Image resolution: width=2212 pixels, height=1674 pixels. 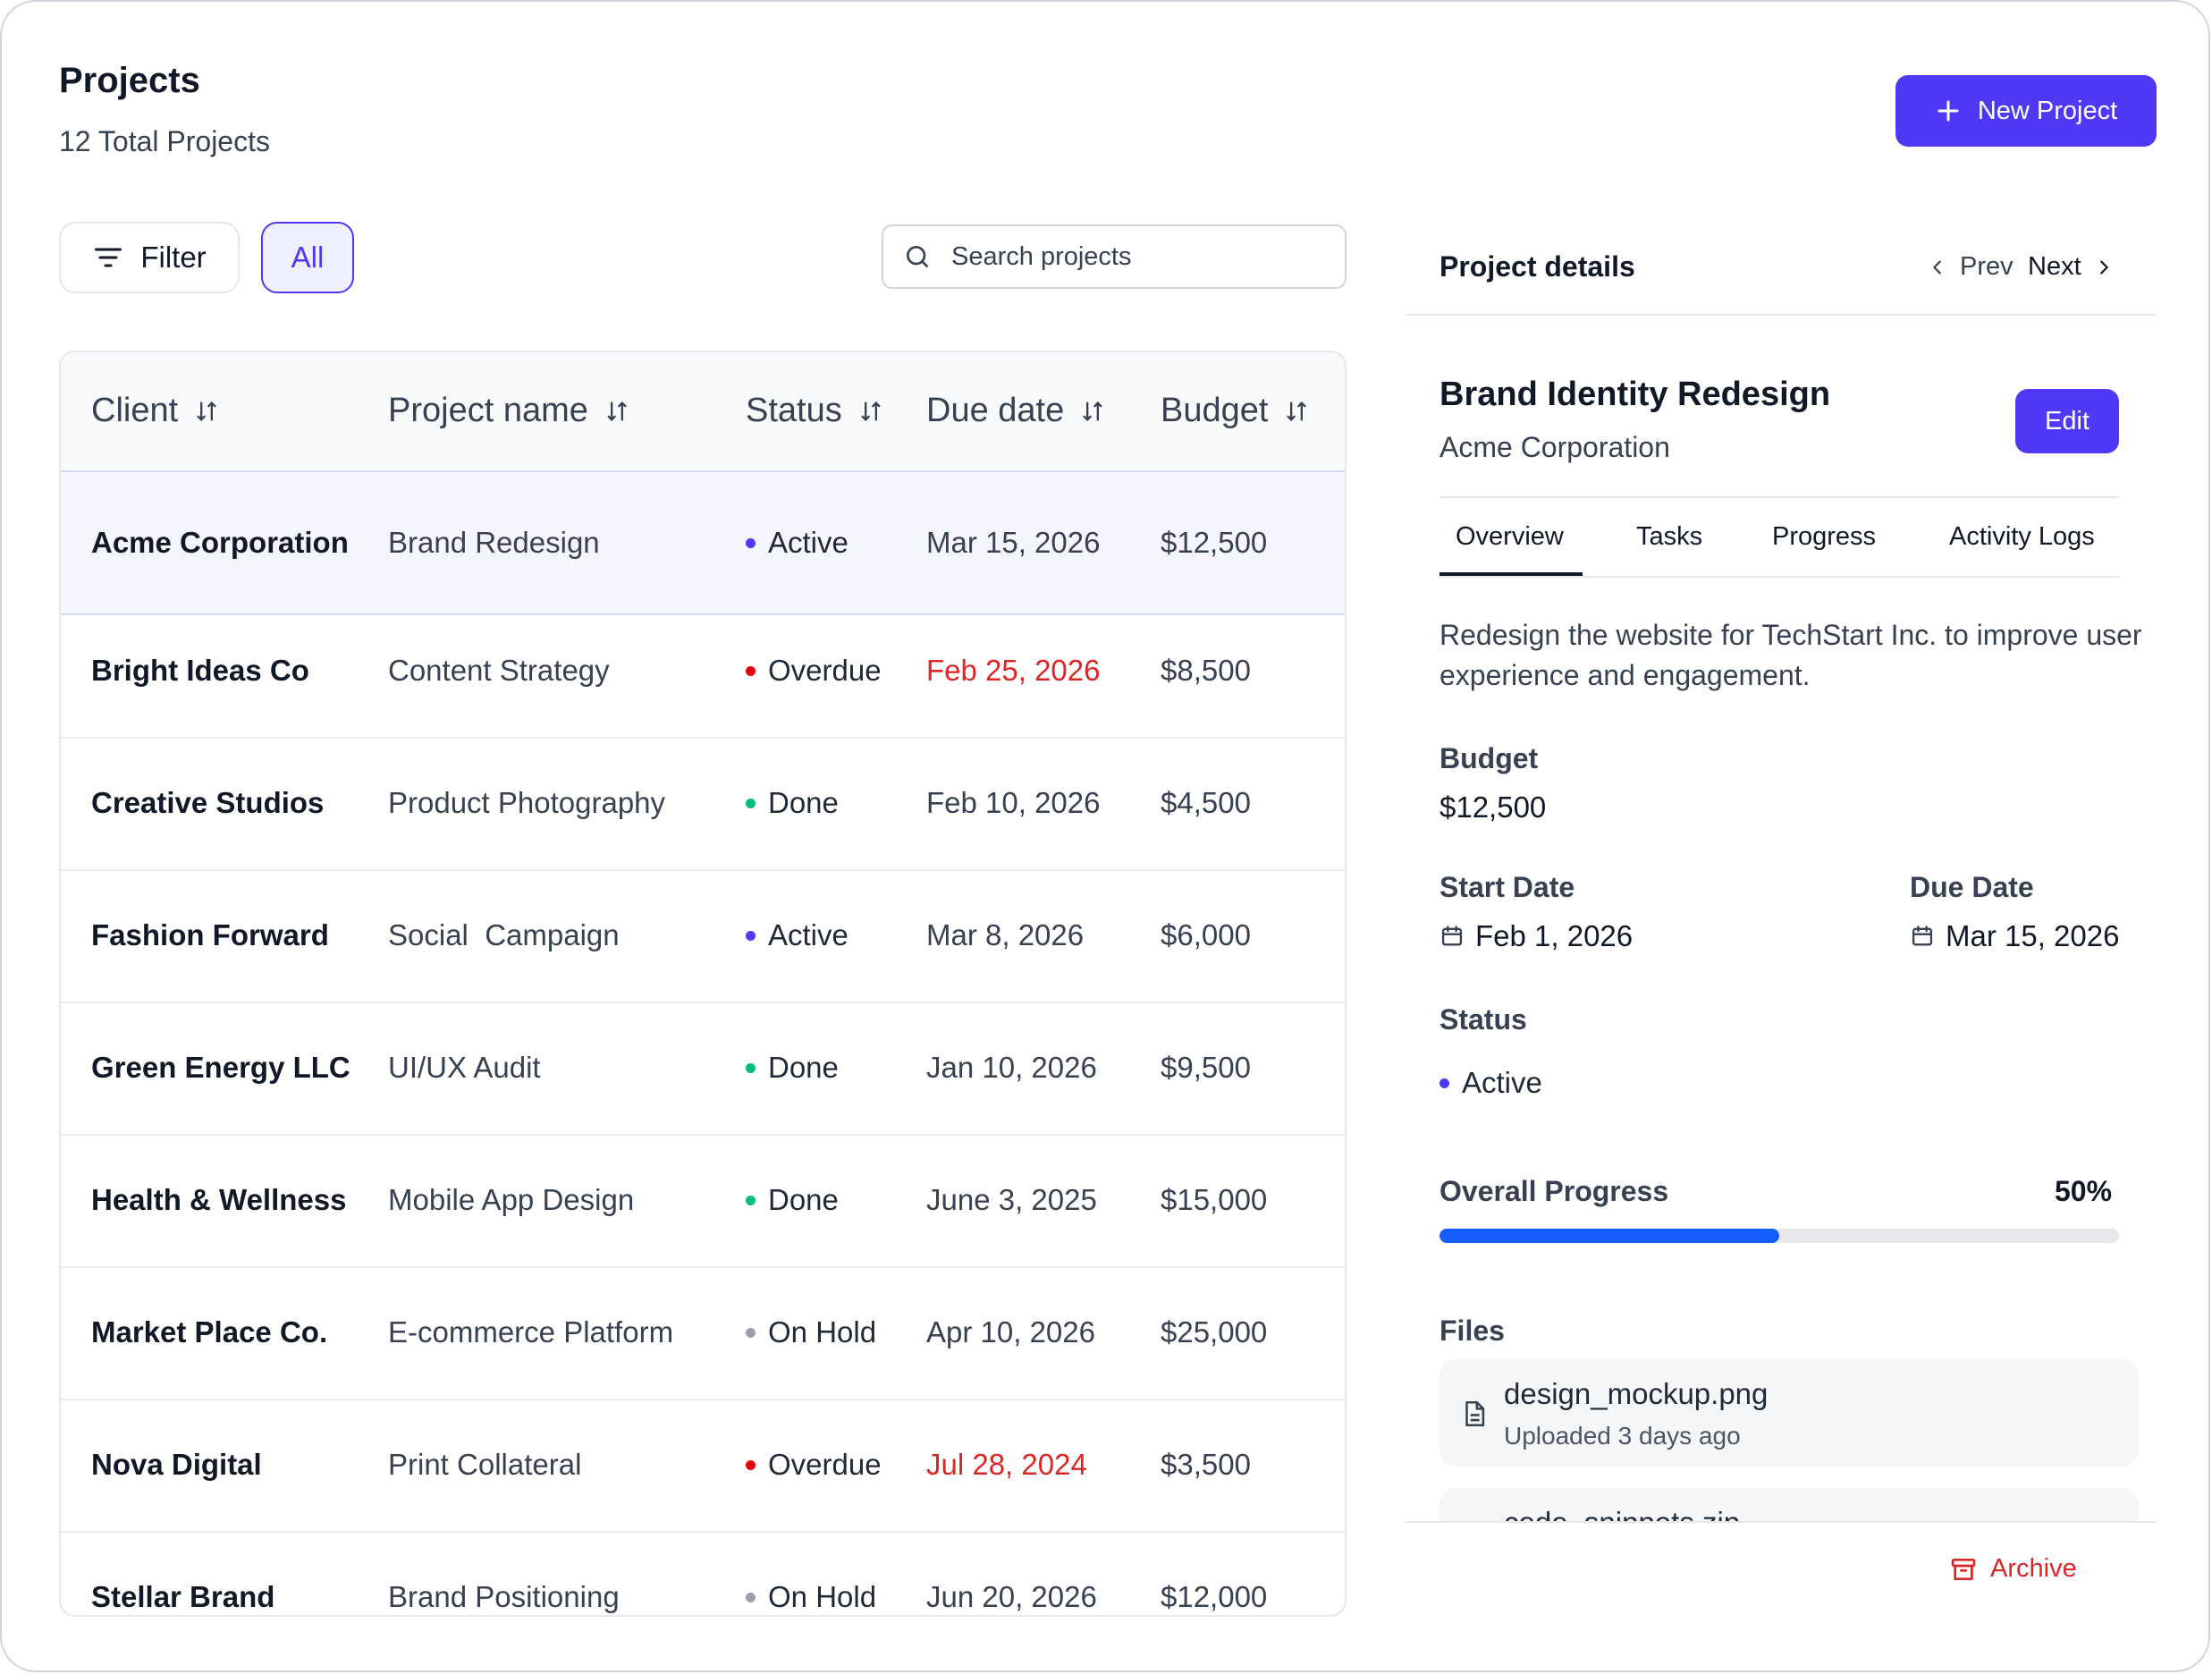 I want to click on panel-footer, so click(x=1799, y=1596).